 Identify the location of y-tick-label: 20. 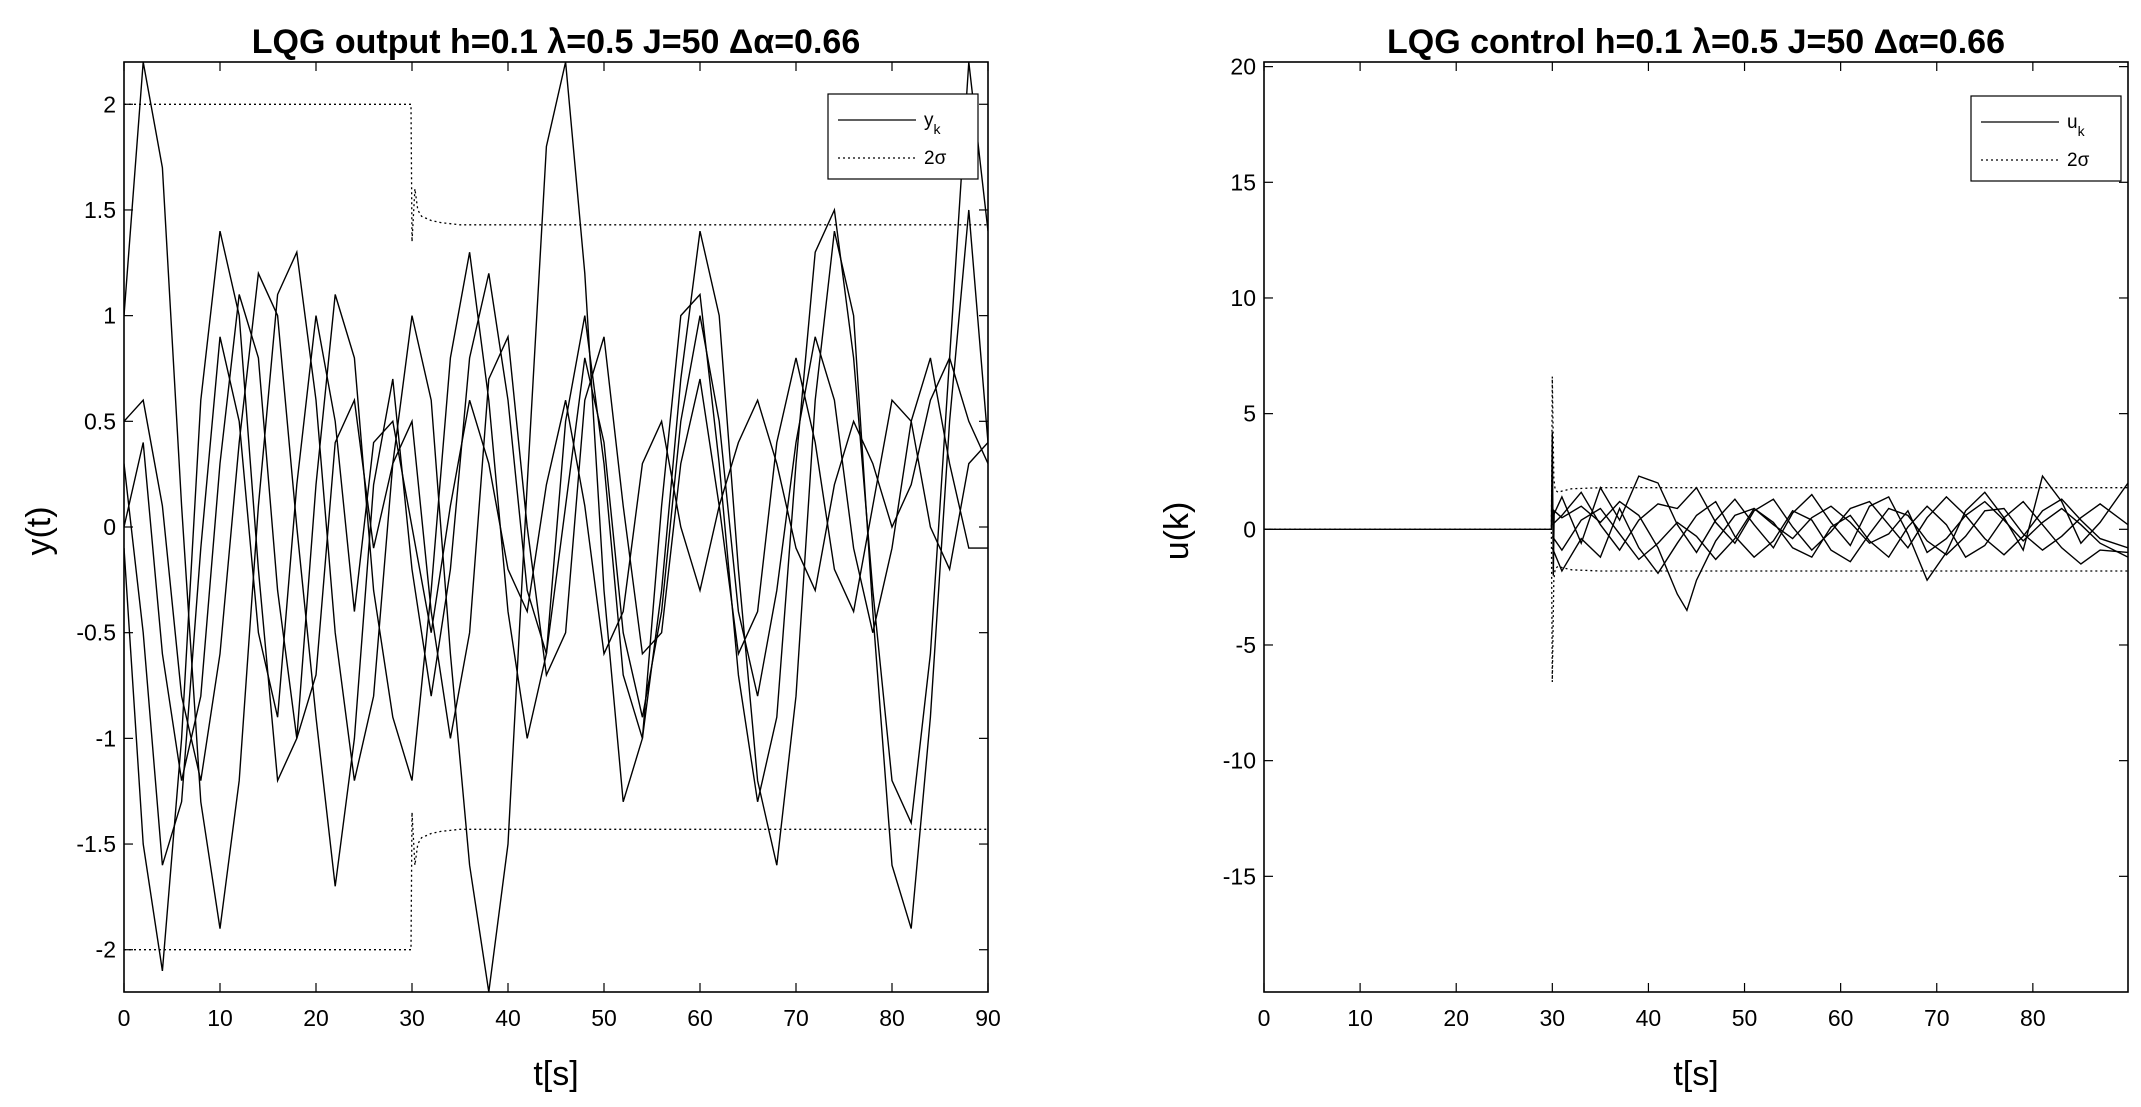
(1243, 67).